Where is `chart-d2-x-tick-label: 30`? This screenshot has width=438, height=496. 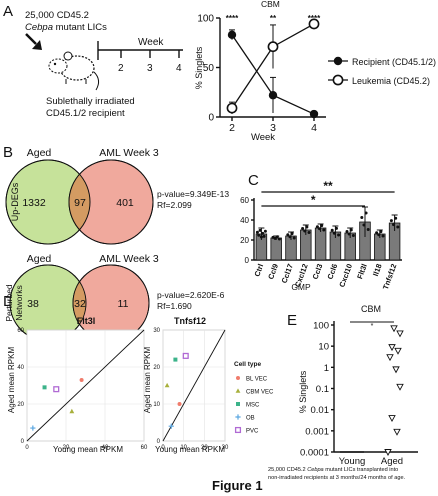 chart-d2-x-tick-label: 30 is located at coordinates (225, 448).